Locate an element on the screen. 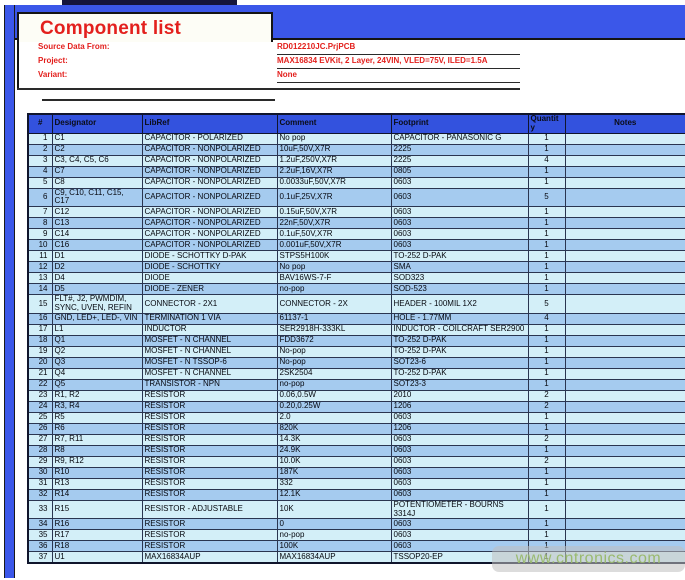 This screenshot has height=580, width=685. table-row: 27 R7, R11 RESISTOR 14.3K 0603 2 is located at coordinates (356, 439).